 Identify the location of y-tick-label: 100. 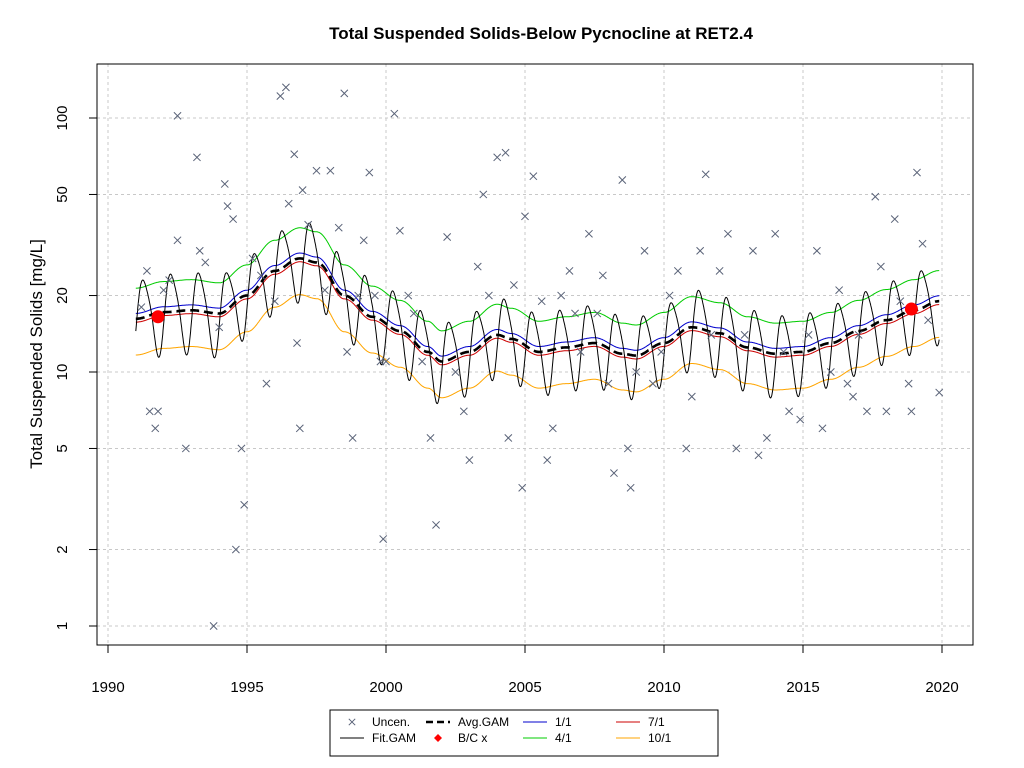
(62, 117).